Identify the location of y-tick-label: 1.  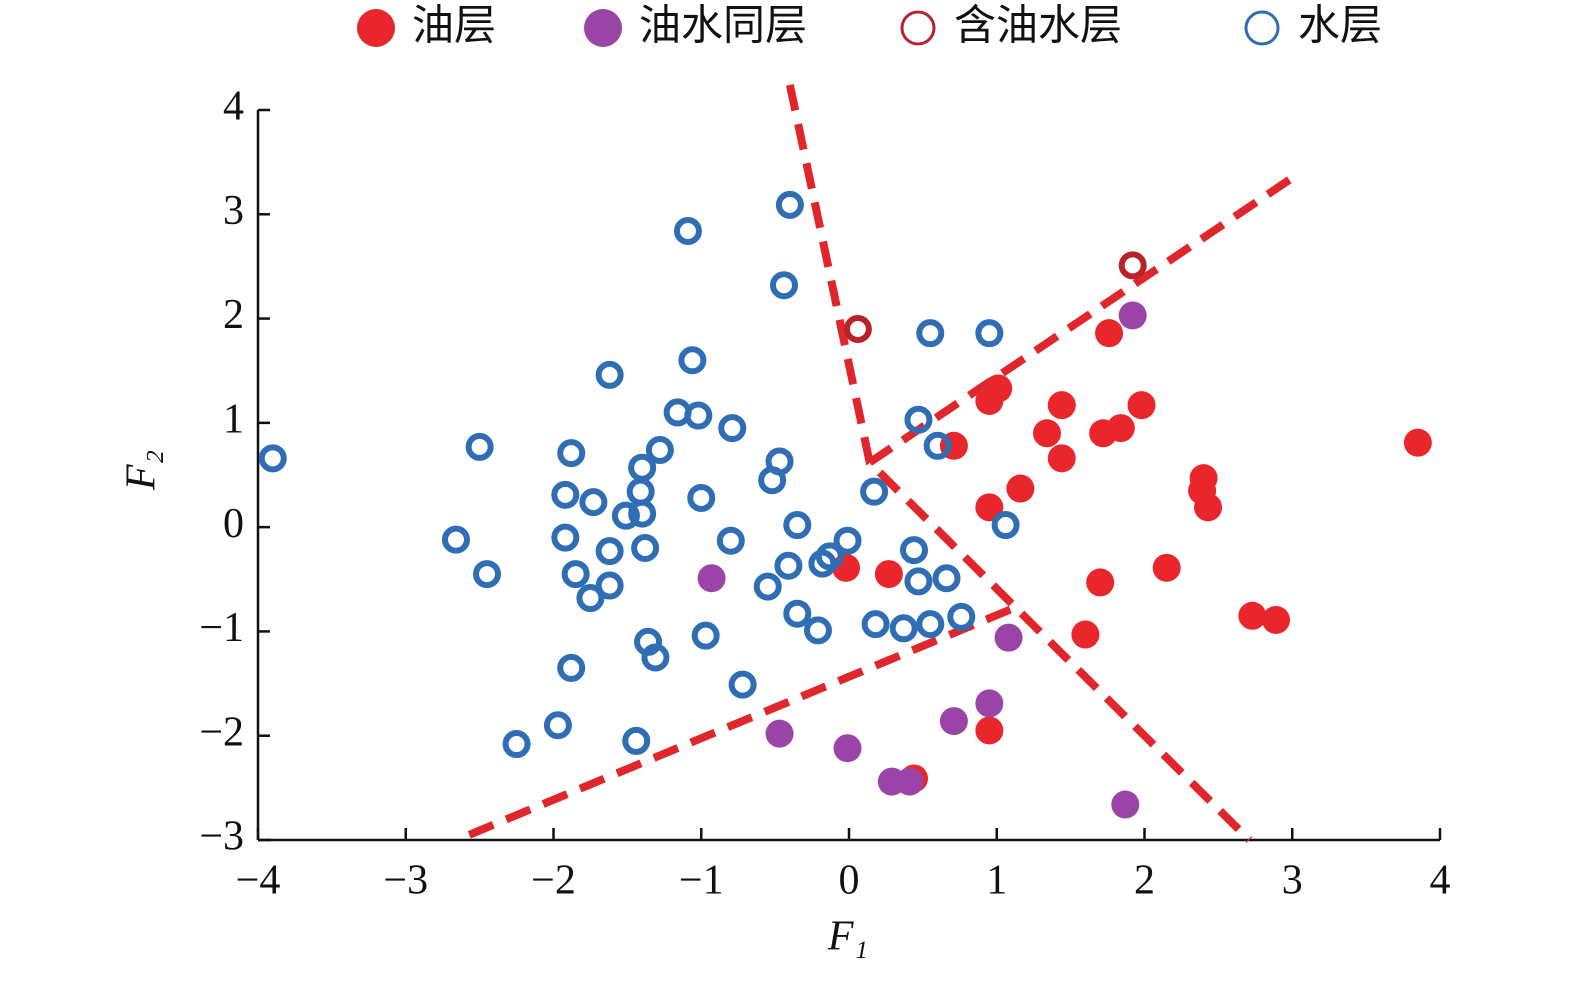
(233, 419).